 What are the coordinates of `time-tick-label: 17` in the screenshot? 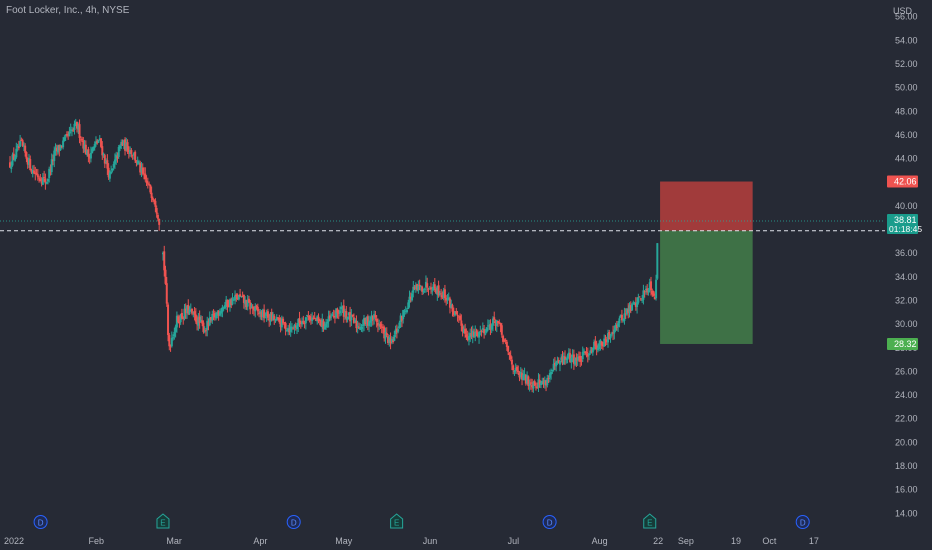 It's located at (814, 541).